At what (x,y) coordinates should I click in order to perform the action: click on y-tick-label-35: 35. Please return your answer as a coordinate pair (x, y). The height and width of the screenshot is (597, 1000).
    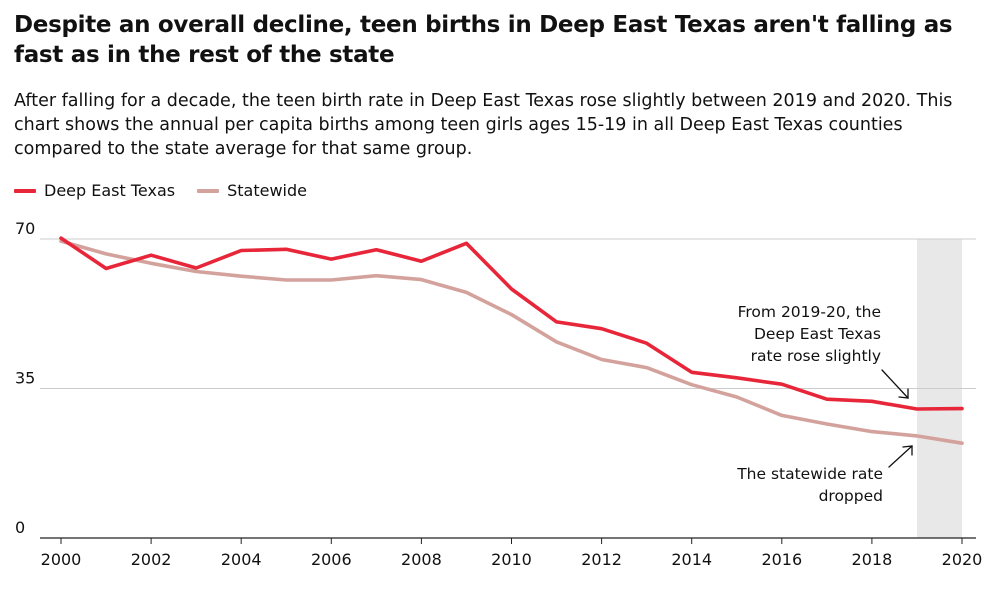
    Looking at the image, I should click on (25, 378).